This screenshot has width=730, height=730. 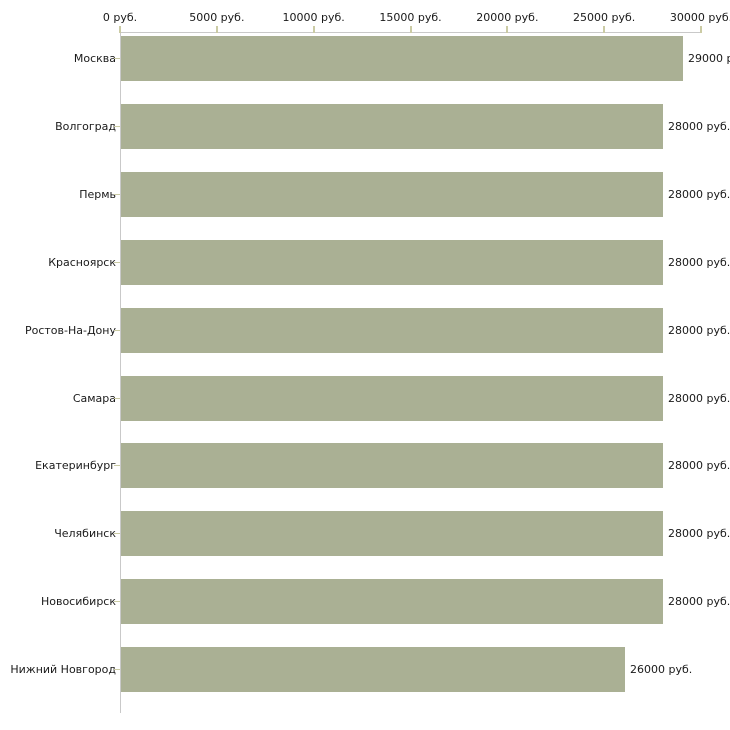 I want to click on category-label: Самара, so click(x=94, y=398).